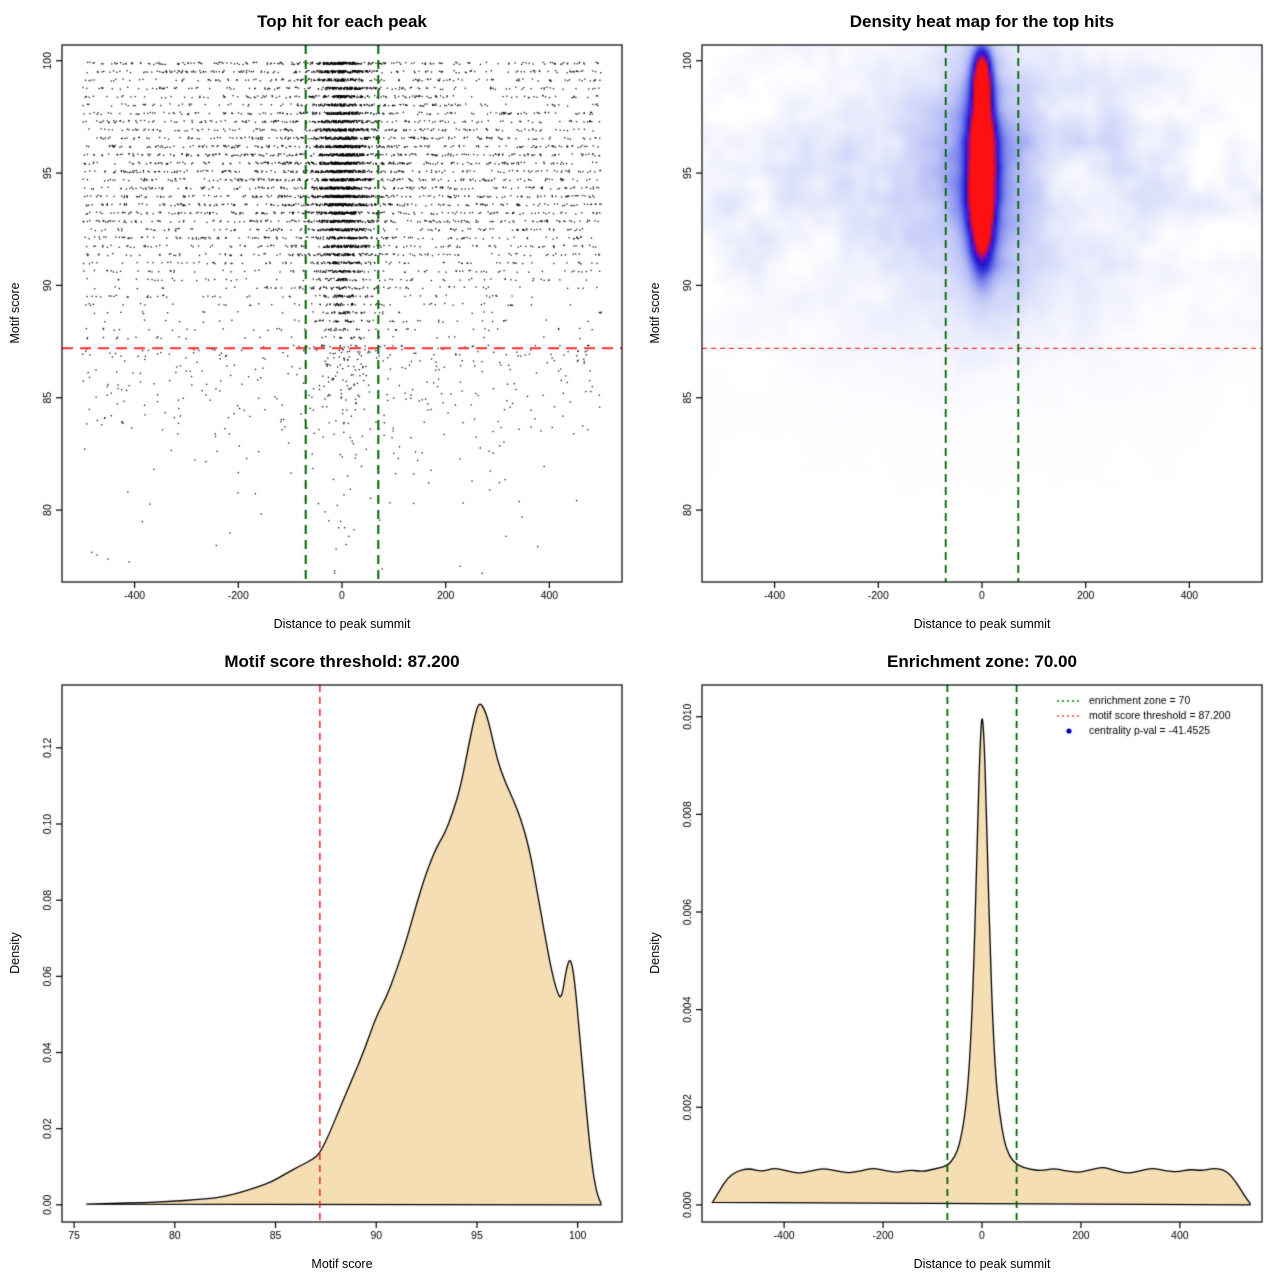 The width and height of the screenshot is (1280, 1280). Describe the element at coordinates (982, 21) in the screenshot. I see `panel-title: Density heat map for the top hits` at that location.